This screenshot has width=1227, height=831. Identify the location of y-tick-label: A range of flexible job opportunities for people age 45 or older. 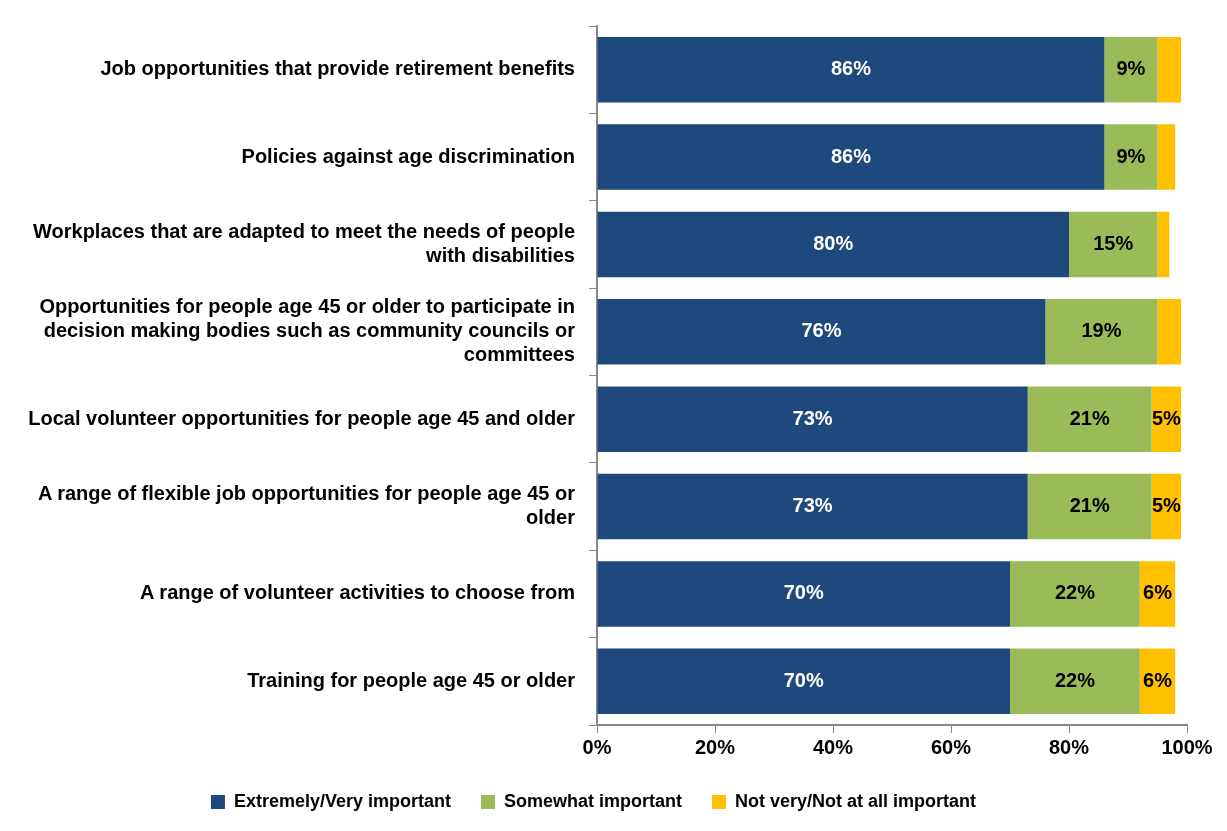
(306, 505).